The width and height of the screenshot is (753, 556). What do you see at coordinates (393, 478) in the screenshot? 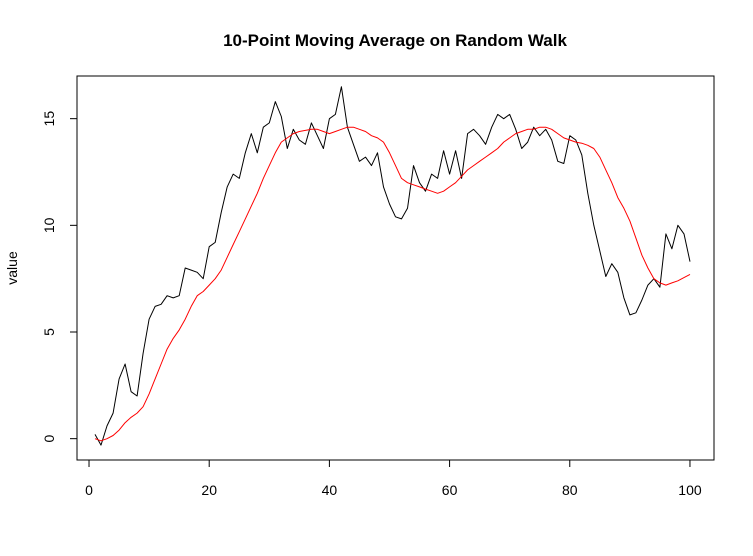
I see `x-axis: 0 20 40 60 80 100` at bounding box center [393, 478].